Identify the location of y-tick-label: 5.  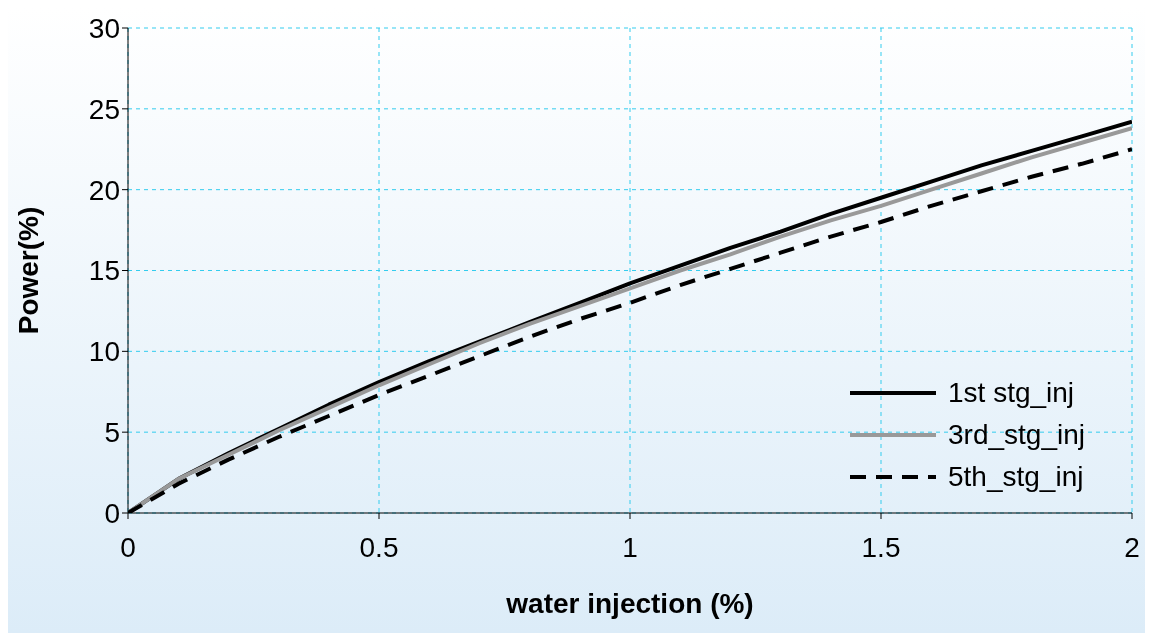
(112, 433).